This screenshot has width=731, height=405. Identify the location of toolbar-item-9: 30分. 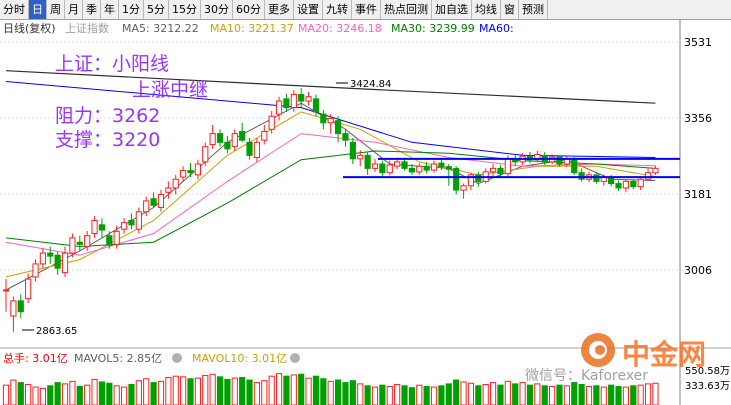
(217, 9).